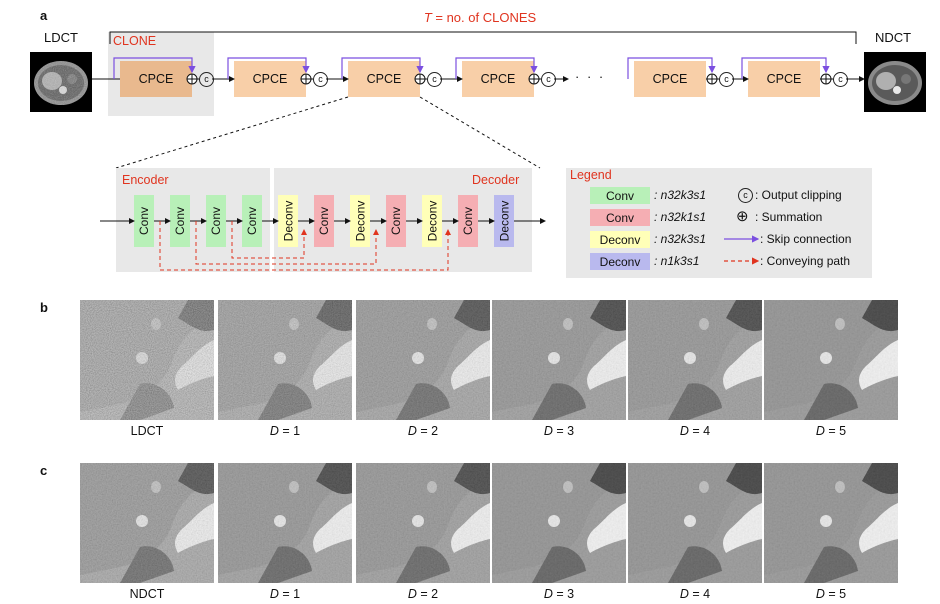 The width and height of the screenshot is (940, 604). I want to click on ldct-input-label: LDCT, so click(61, 37).